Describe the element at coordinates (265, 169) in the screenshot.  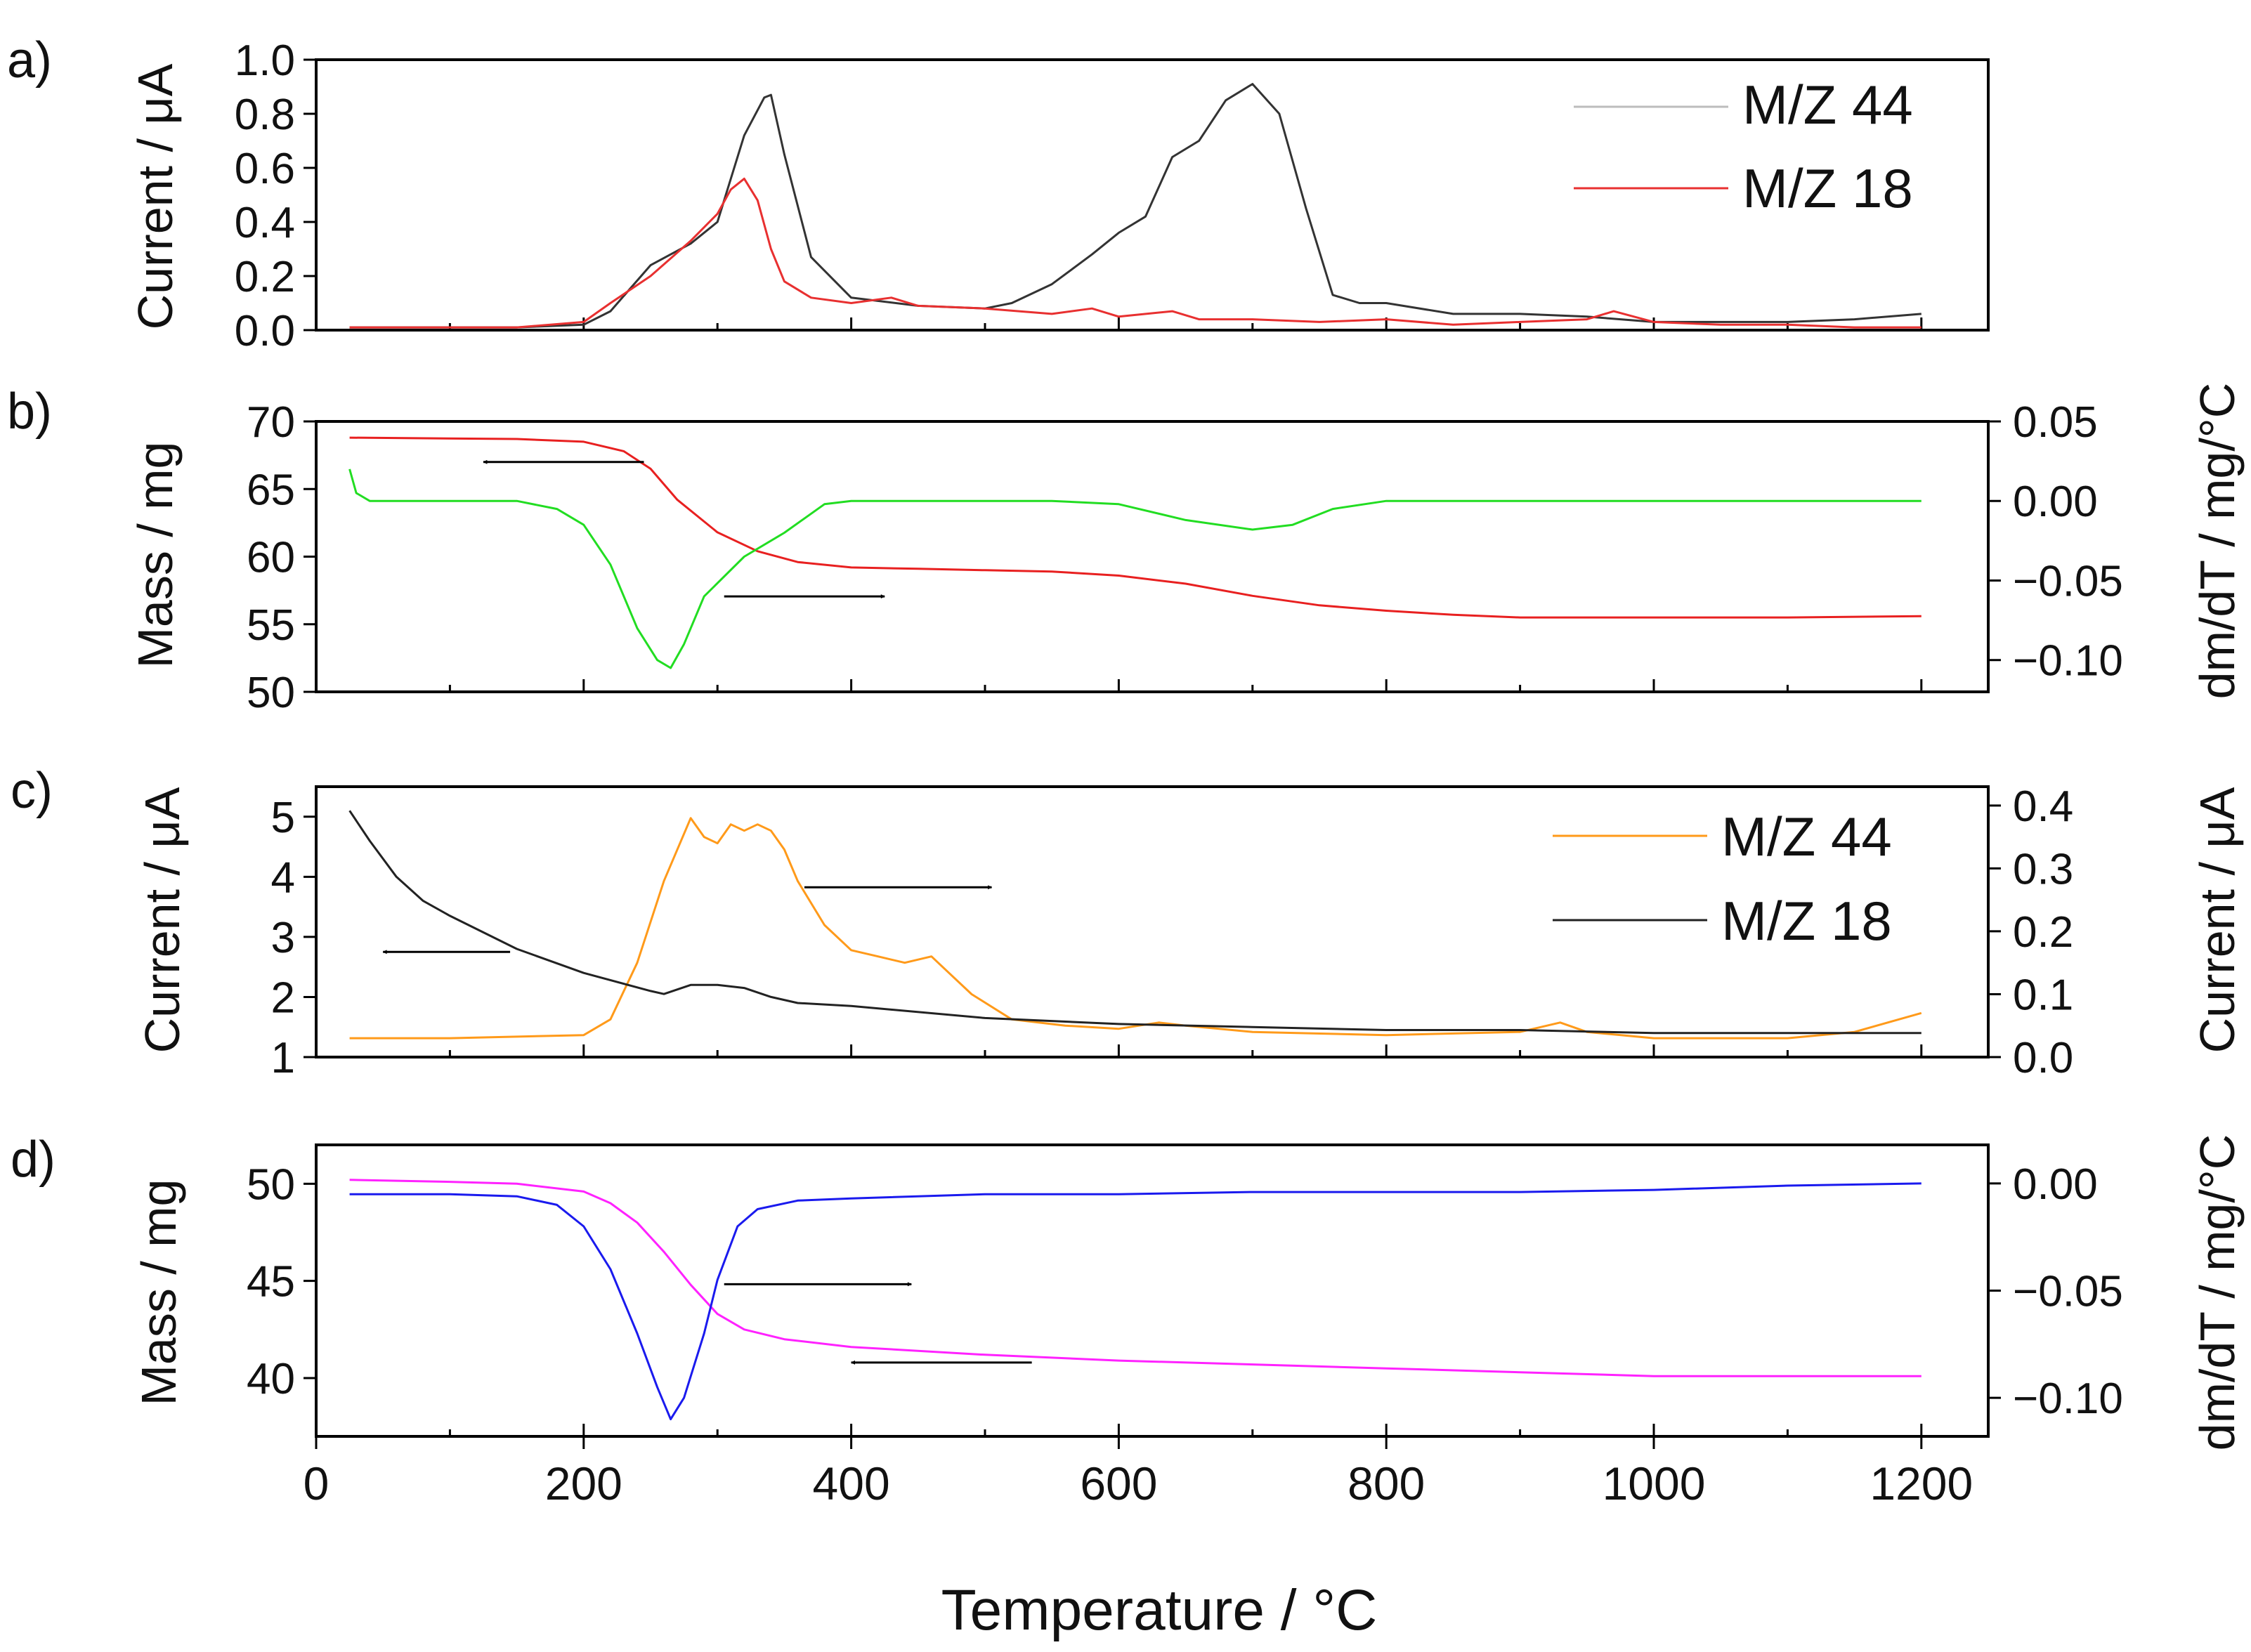
I see `y-tick-label: 0.6` at that location.